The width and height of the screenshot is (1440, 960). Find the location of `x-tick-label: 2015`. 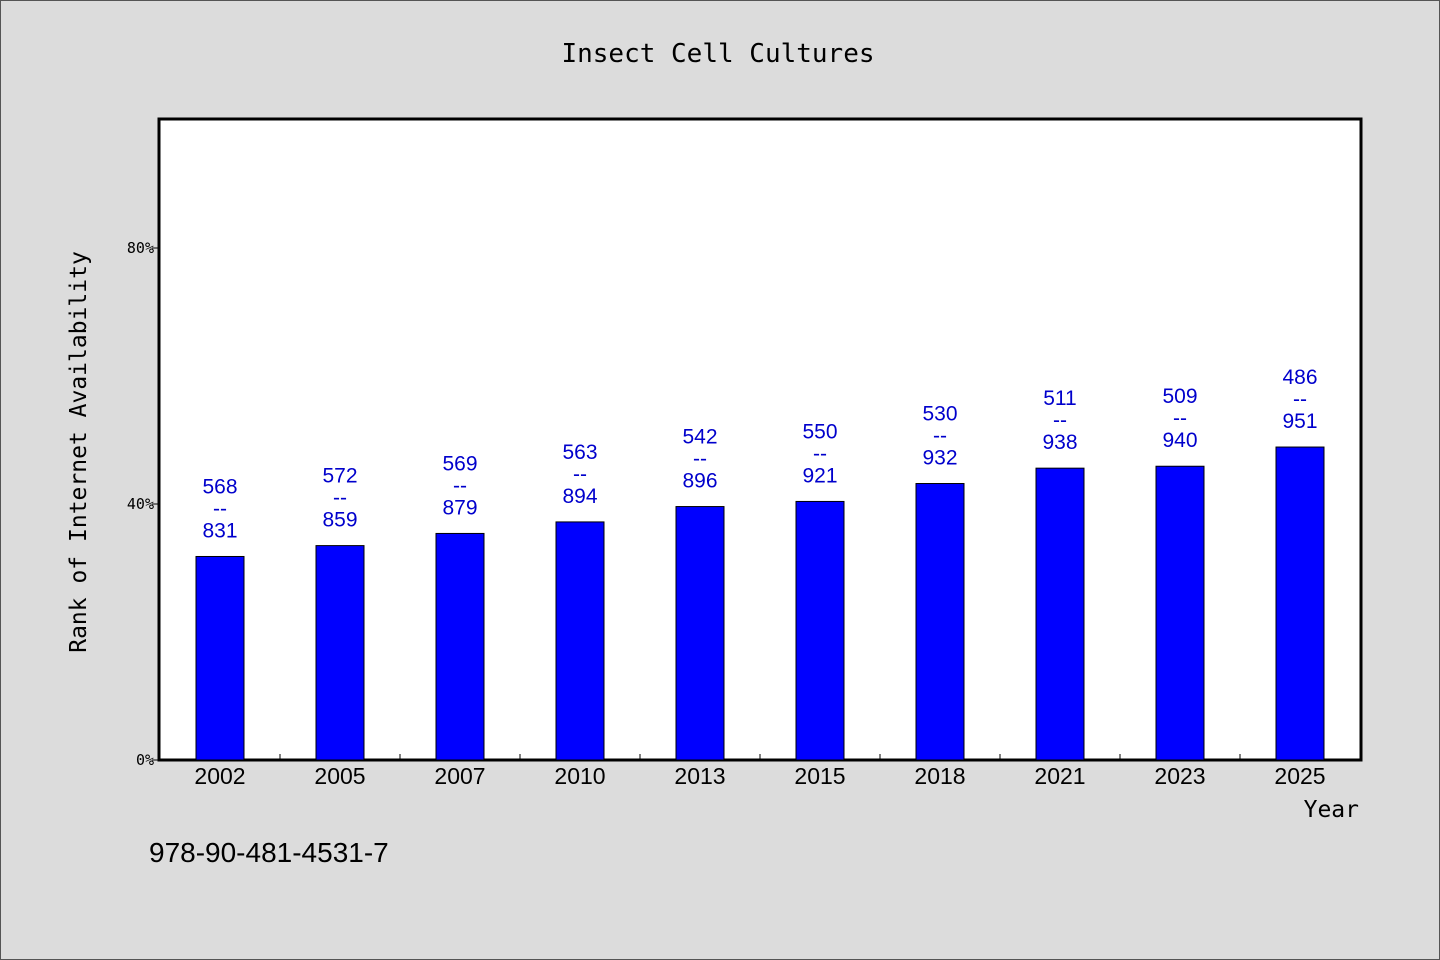

x-tick-label: 2015 is located at coordinates (819, 776).